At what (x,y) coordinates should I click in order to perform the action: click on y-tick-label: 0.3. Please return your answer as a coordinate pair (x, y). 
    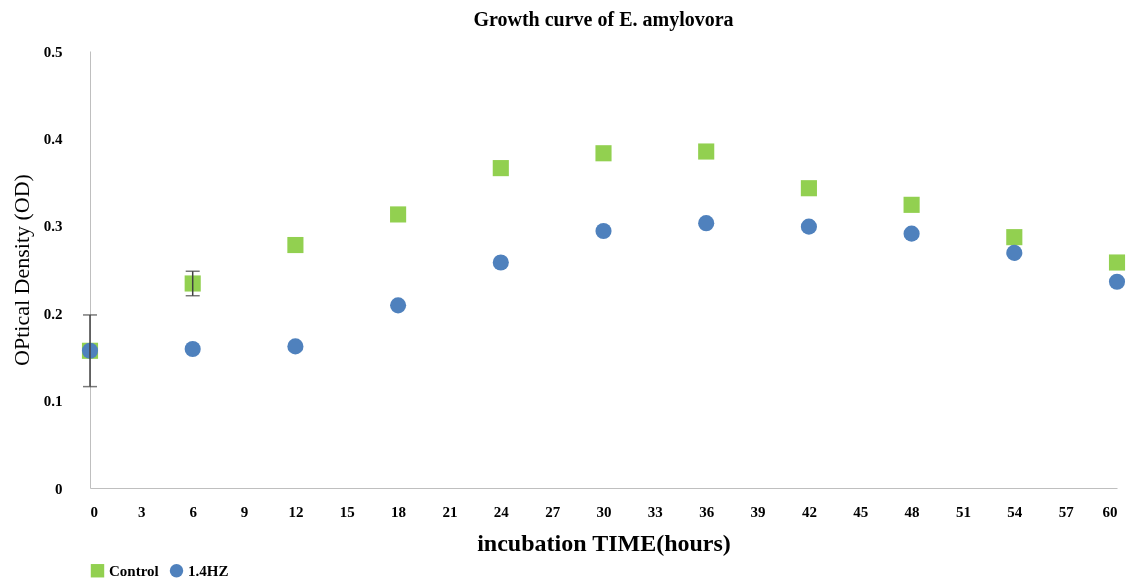
    Looking at the image, I should click on (53, 226).